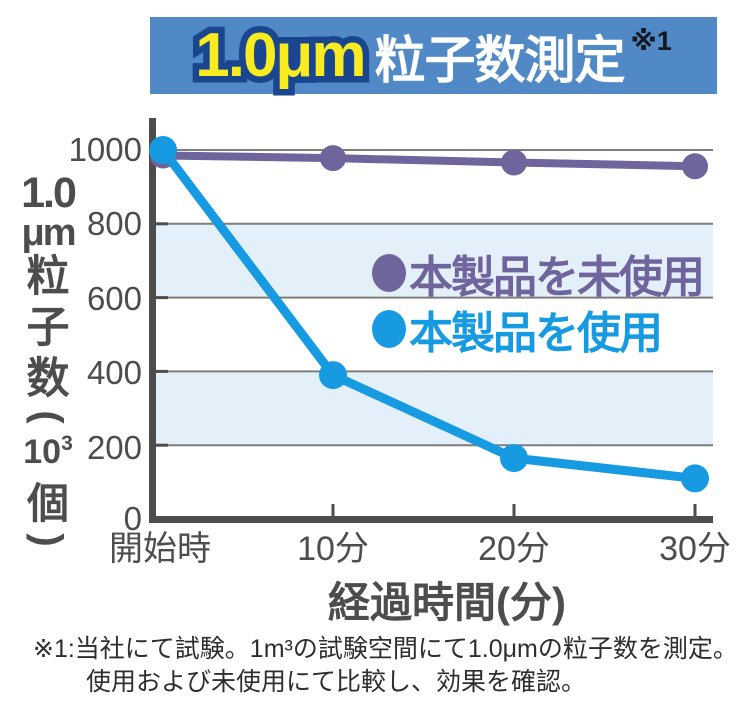 This screenshot has width=750, height=712. What do you see at coordinates (114, 223) in the screenshot?
I see `y-tick-800: 800` at bounding box center [114, 223].